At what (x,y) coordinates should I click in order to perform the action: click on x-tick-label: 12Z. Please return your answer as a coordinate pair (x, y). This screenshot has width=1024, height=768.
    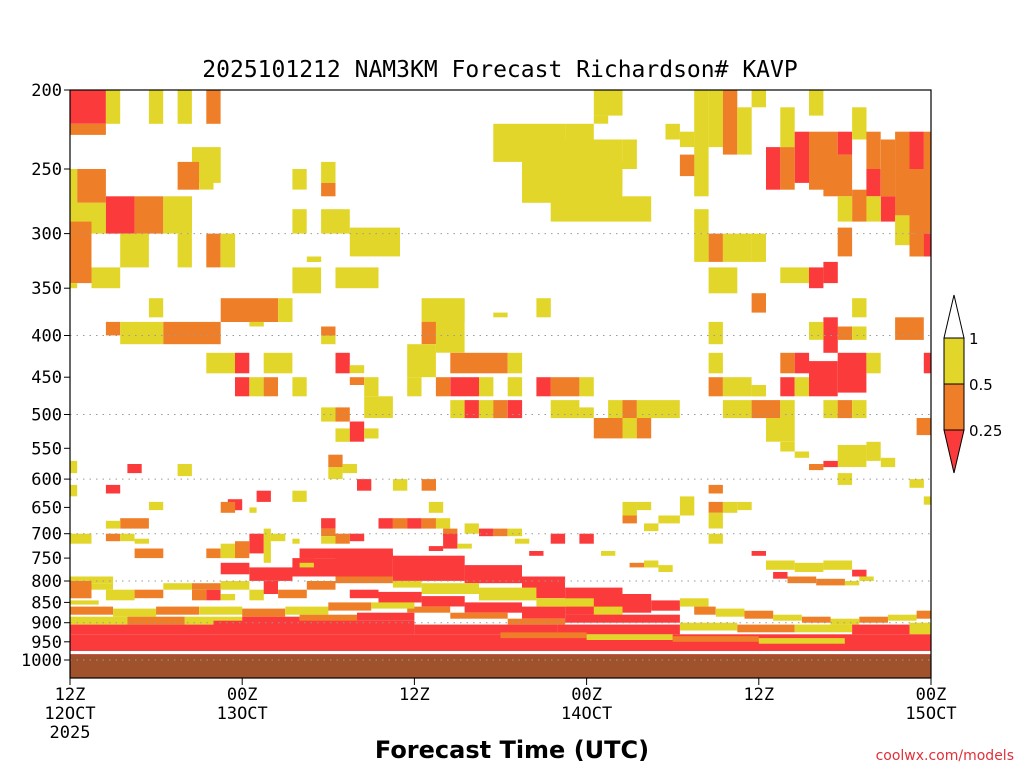
    Looking at the image, I should click on (414, 695).